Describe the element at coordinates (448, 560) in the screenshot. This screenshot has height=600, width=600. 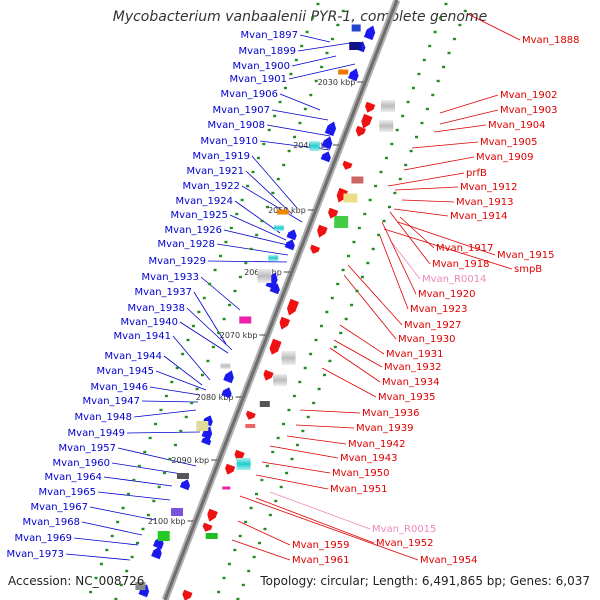
I see `gene-label-mvan-1954: Mvan_1954` at that location.